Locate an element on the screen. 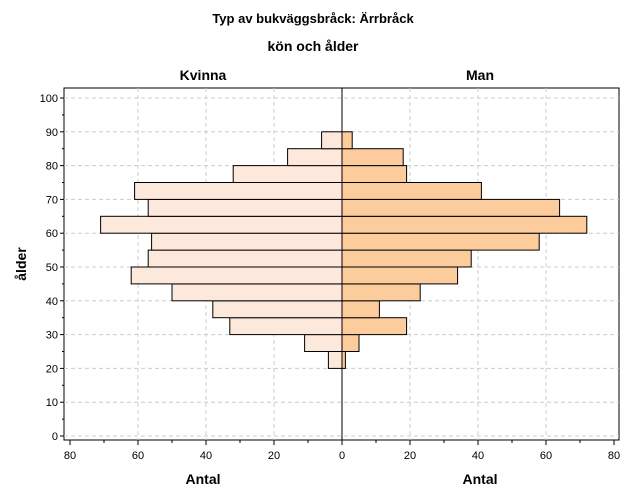  y-tick-label-50: 50 is located at coordinates (52, 268).